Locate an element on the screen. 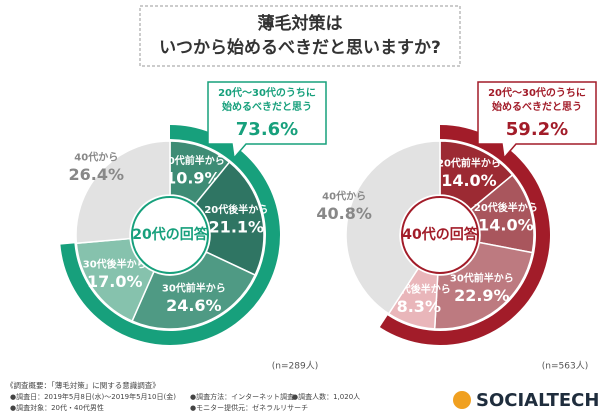 Image resolution: width=600 pixels, height=415 pixels. center-label: 20代の回答 is located at coordinates (170, 234).